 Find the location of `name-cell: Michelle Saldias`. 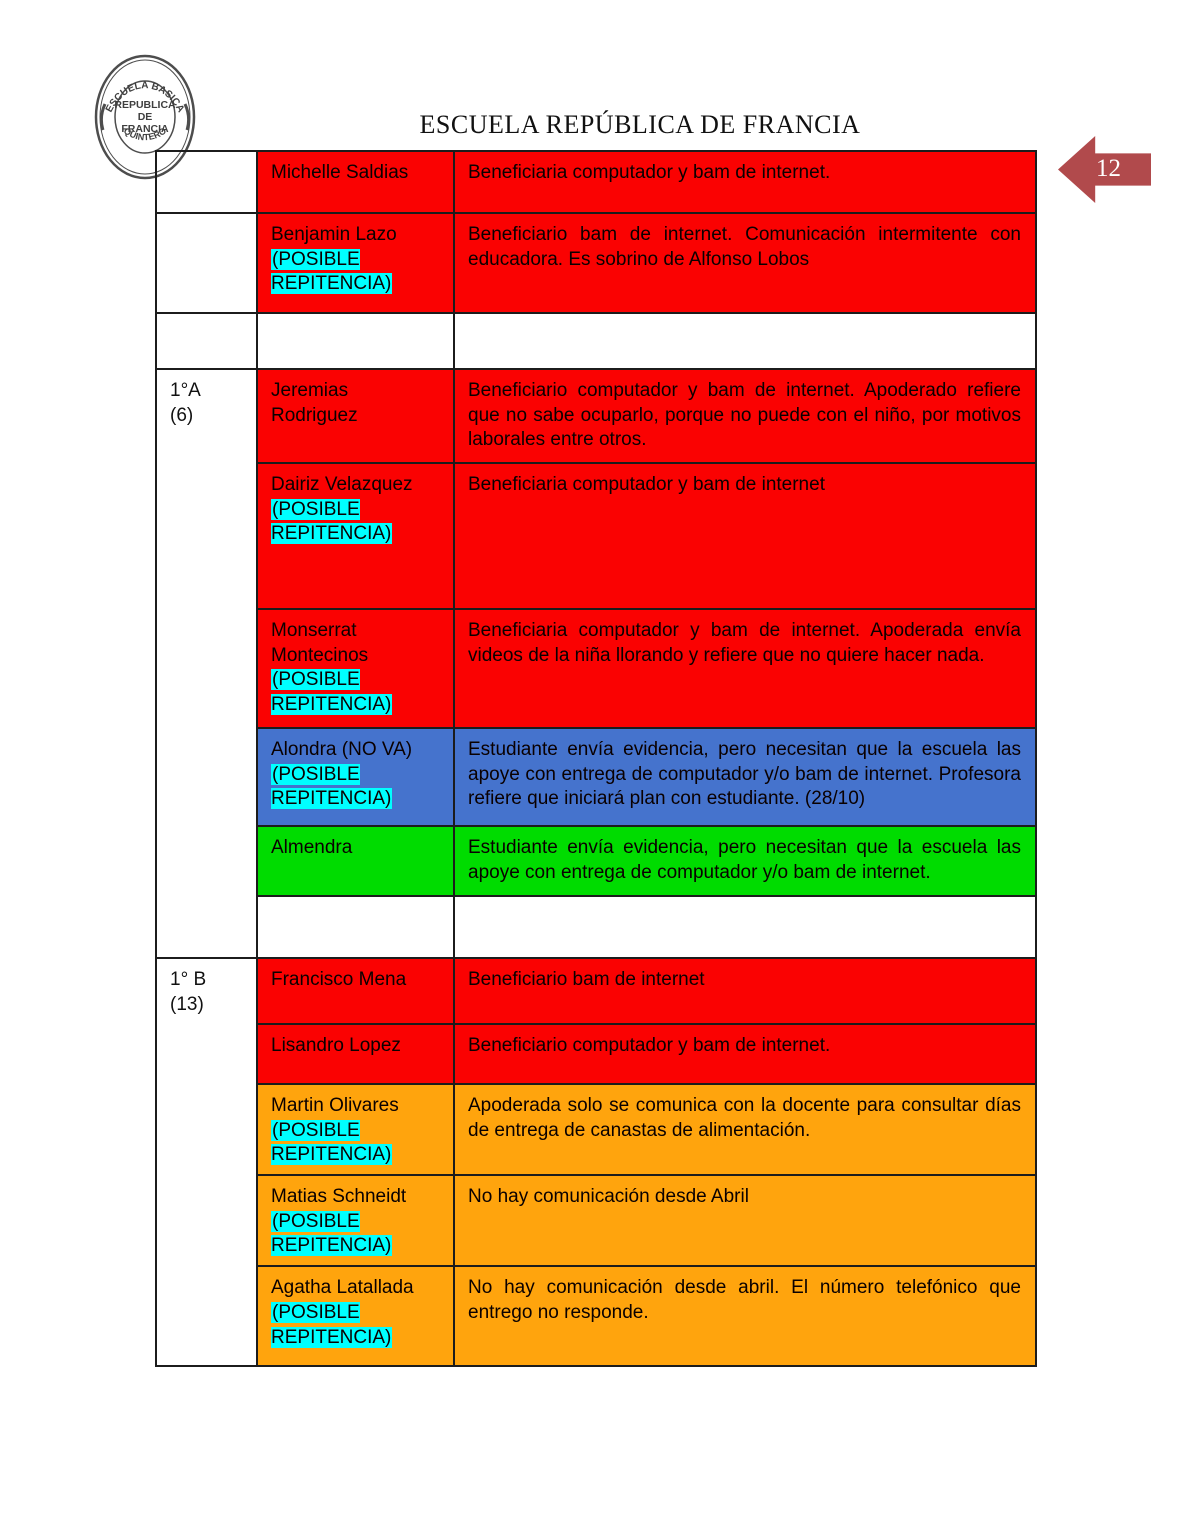

name-cell: Michelle Saldias is located at coordinates (355, 182).